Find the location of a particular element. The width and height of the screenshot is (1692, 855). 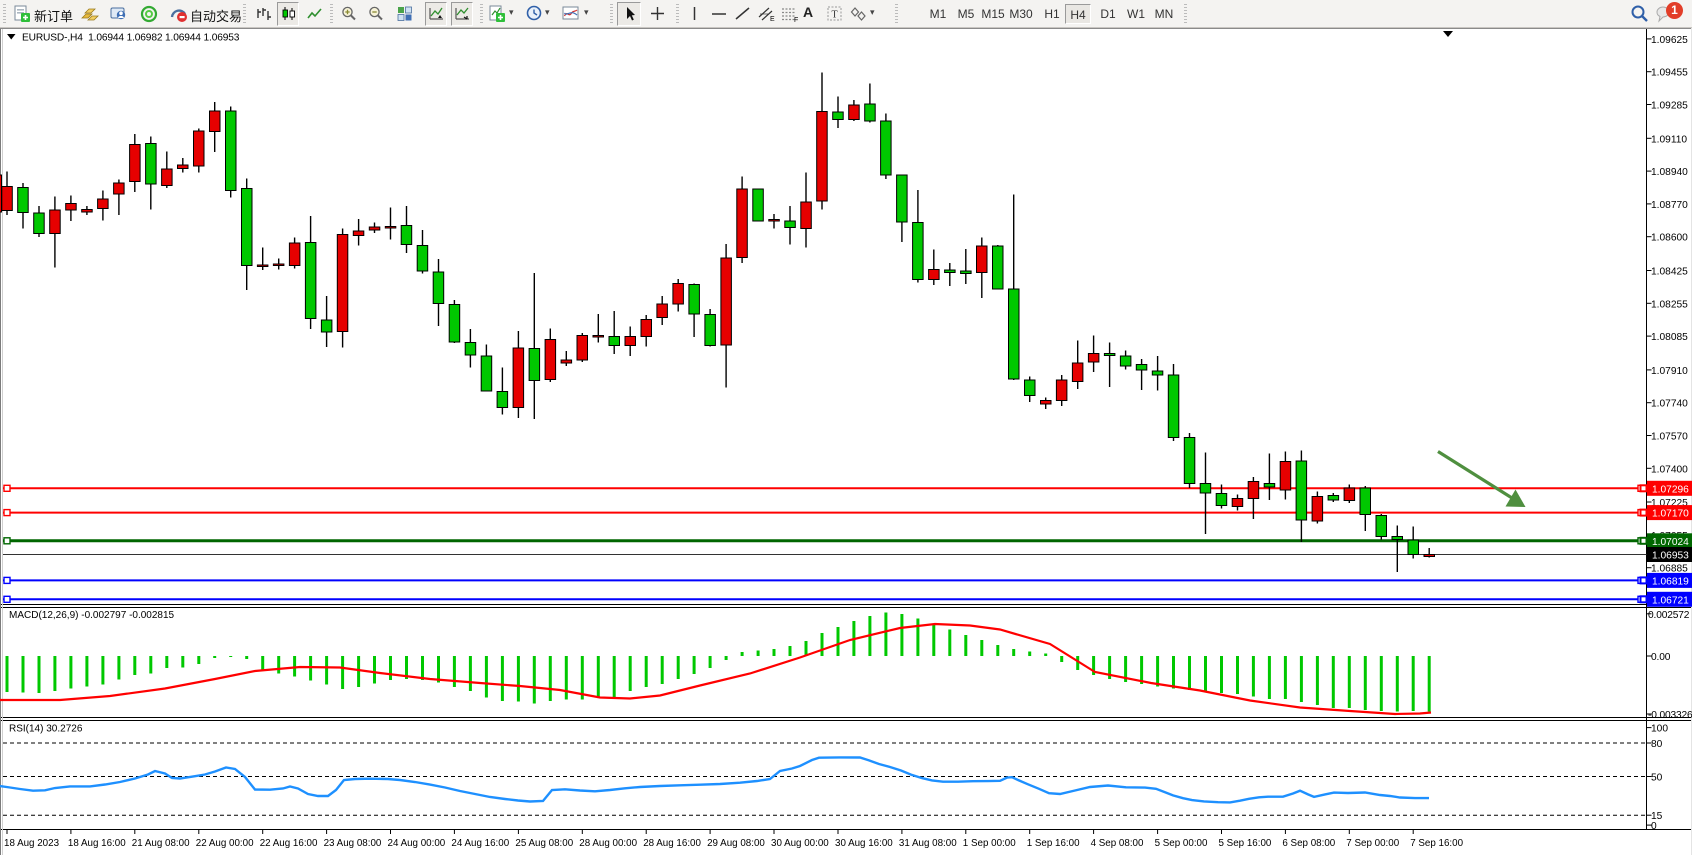

svg-text: 1.09110 is located at coordinates (1669, 139).